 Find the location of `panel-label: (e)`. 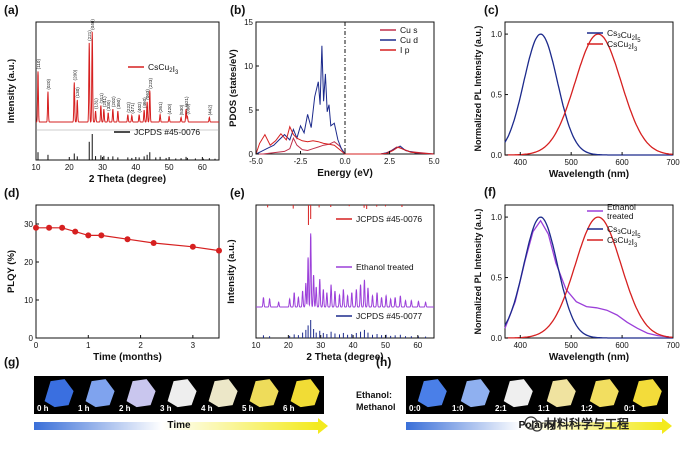

panel-label: (e) is located at coordinates (237, 193).